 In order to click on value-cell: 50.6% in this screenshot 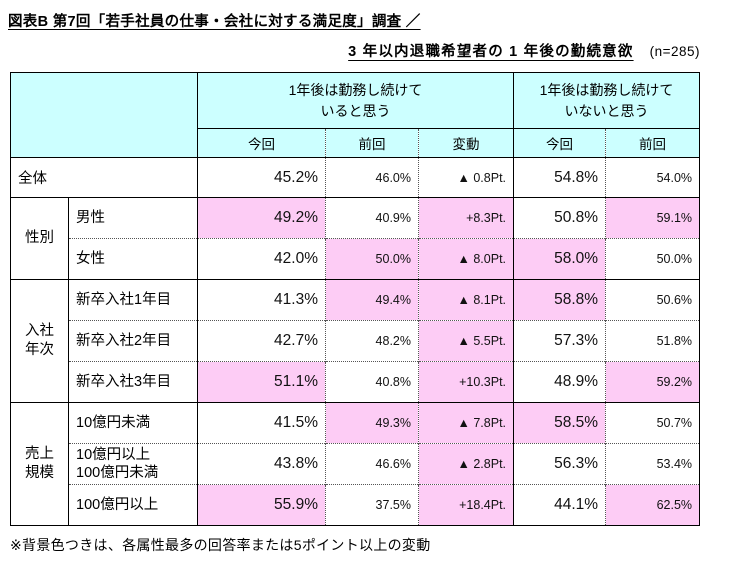, I will do `click(652, 300)`.